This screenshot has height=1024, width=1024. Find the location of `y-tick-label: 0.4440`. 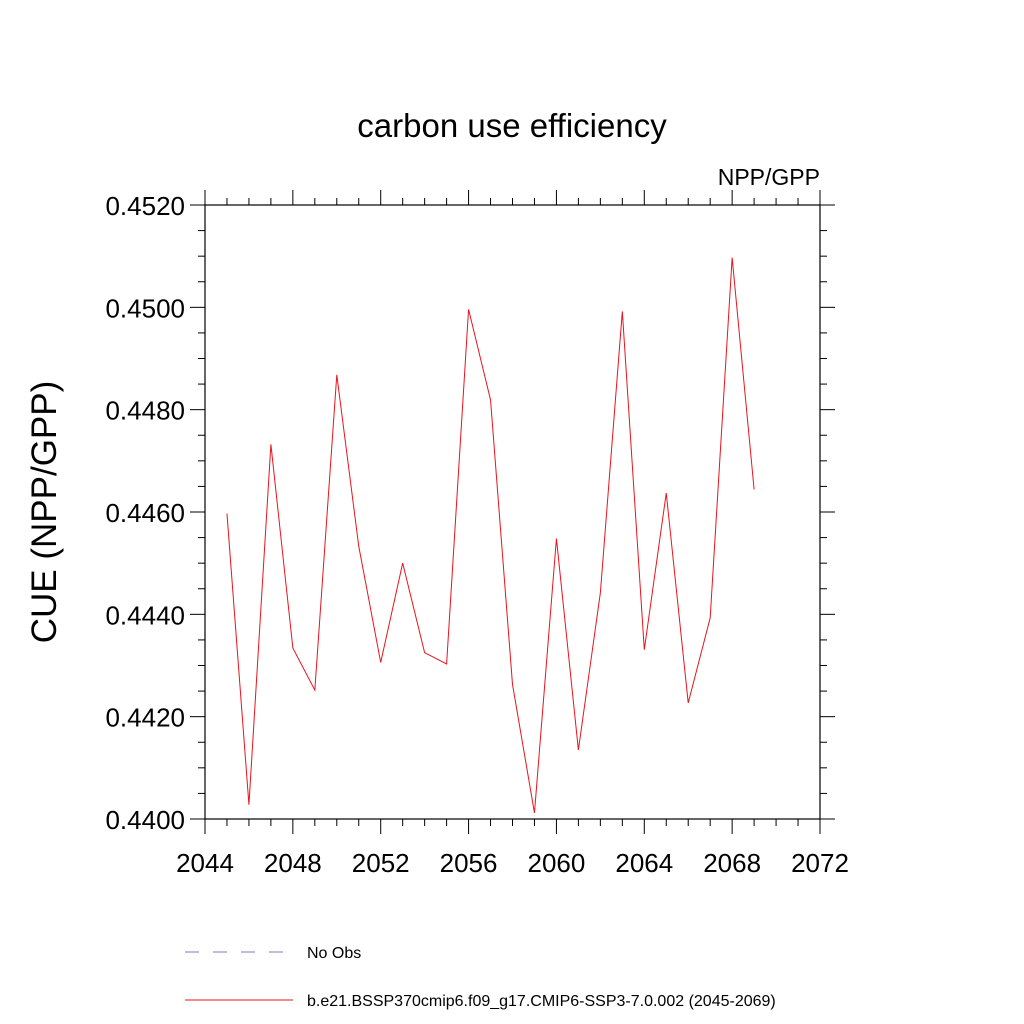

y-tick-label: 0.4440 is located at coordinates (145, 615).